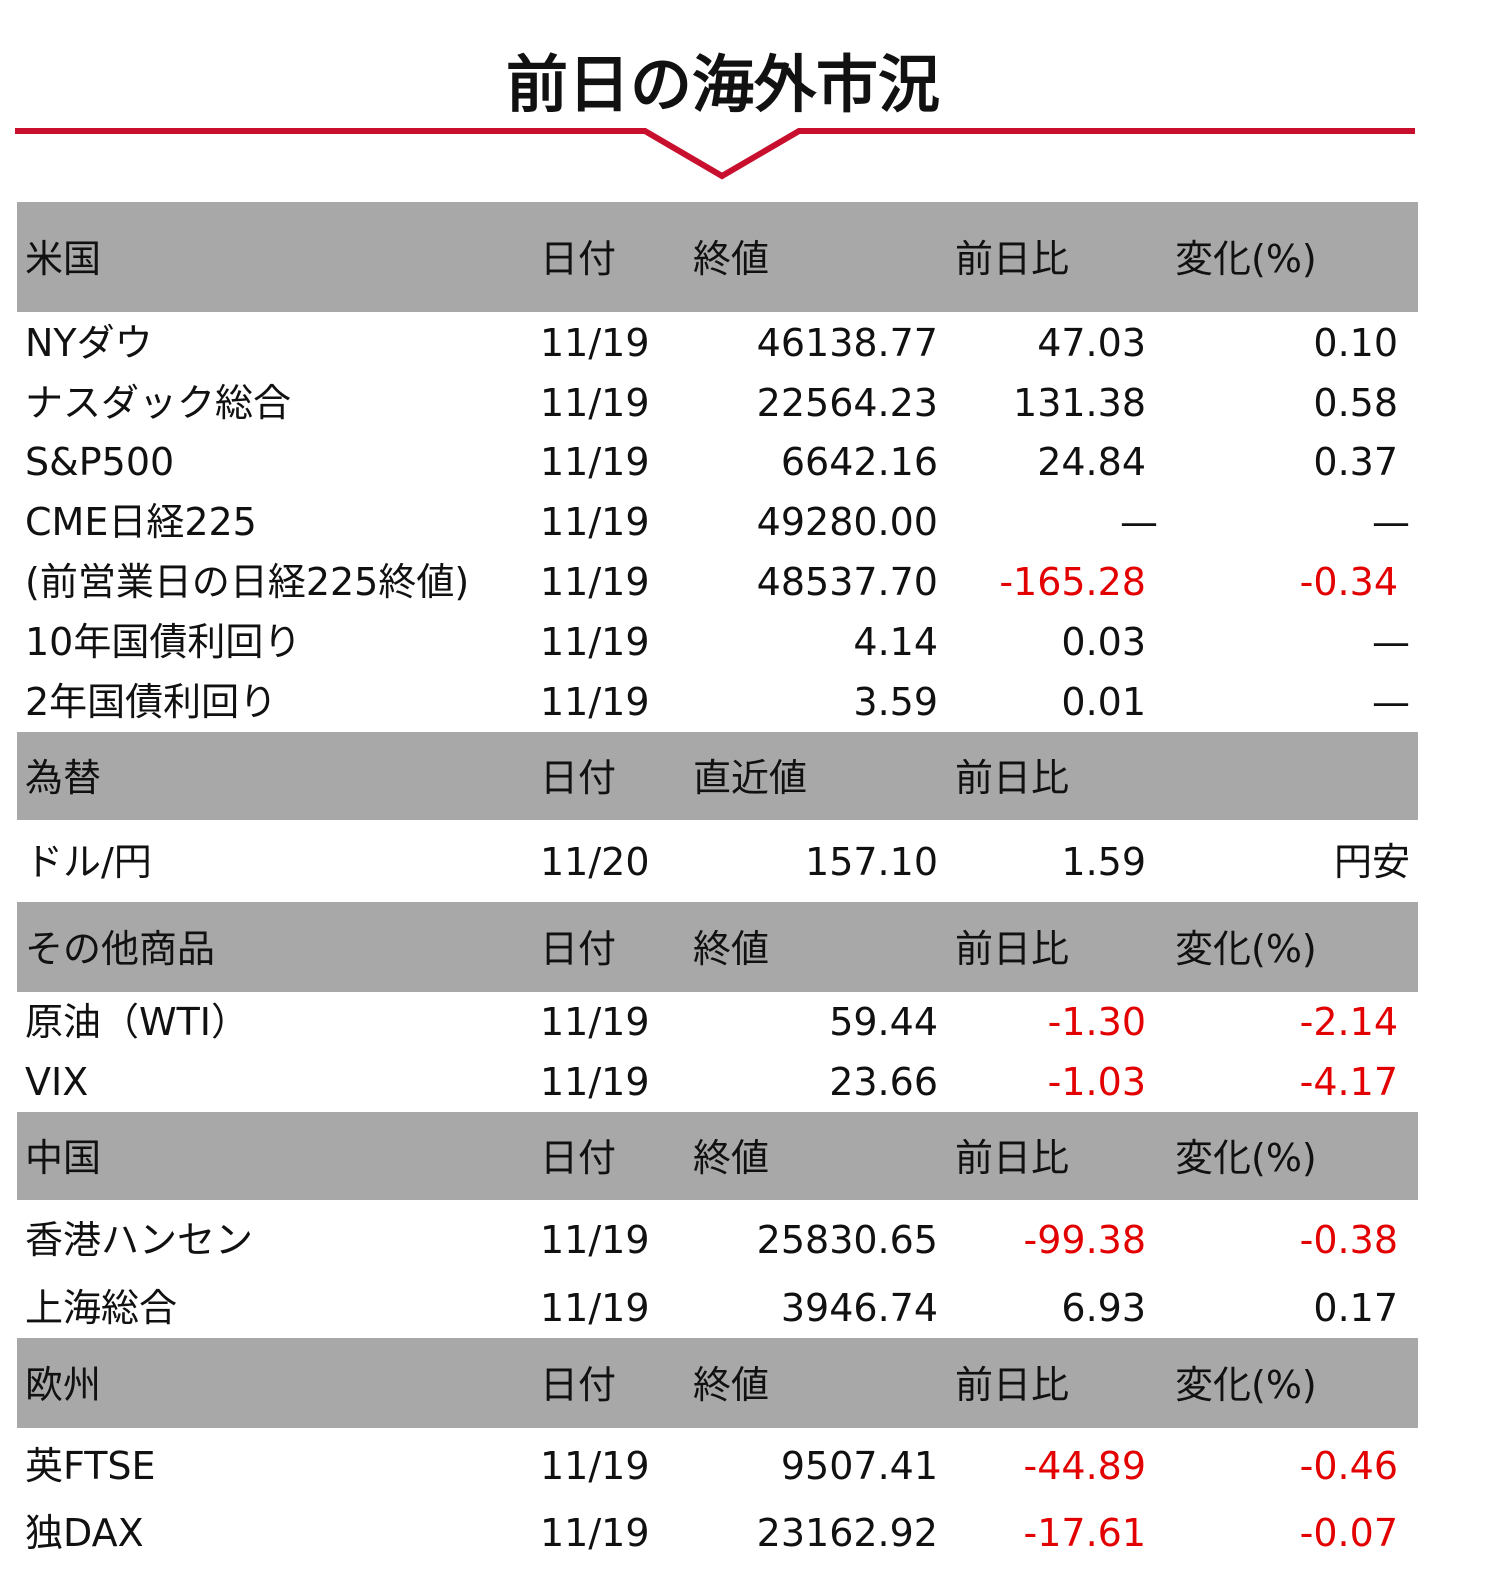 The height and width of the screenshot is (1595, 1486). Describe the element at coordinates (100, 462) in the screenshot. I see `item-name: S&P500` at that location.